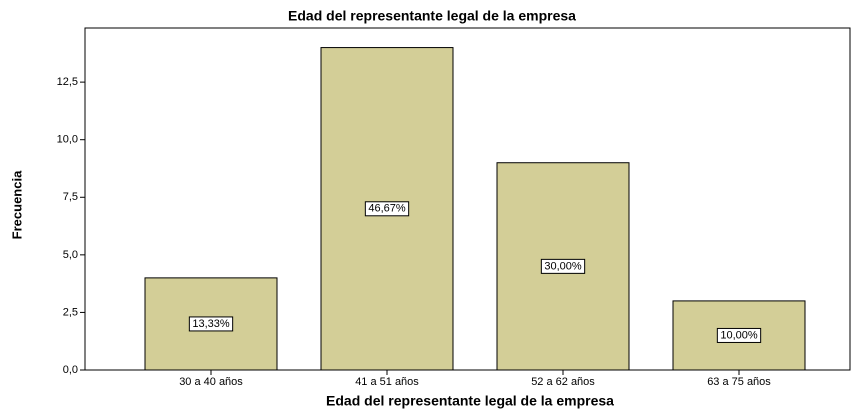 The width and height of the screenshot is (856, 409). Describe the element at coordinates (739, 382) in the screenshot. I see `x-tick-label: 63 a 75 años` at that location.